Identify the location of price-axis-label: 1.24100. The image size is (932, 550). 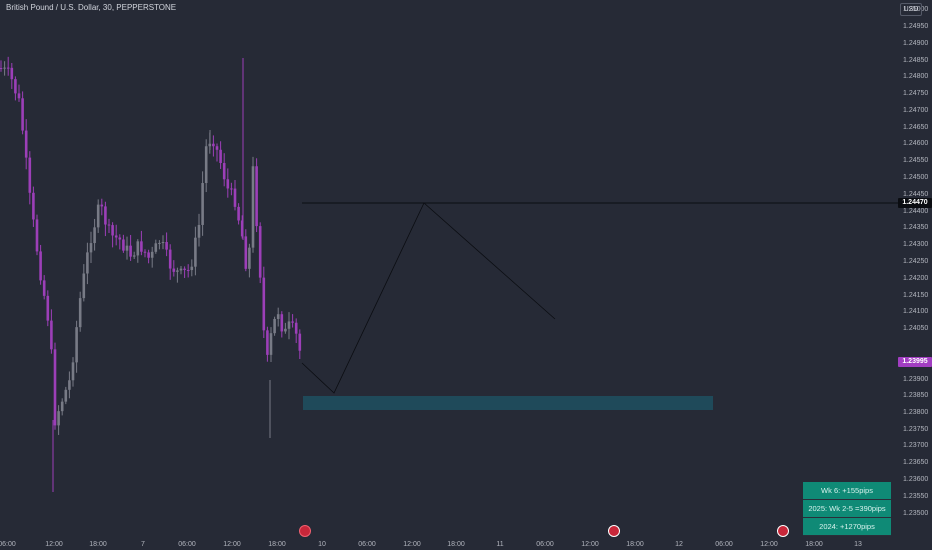
(915, 311).